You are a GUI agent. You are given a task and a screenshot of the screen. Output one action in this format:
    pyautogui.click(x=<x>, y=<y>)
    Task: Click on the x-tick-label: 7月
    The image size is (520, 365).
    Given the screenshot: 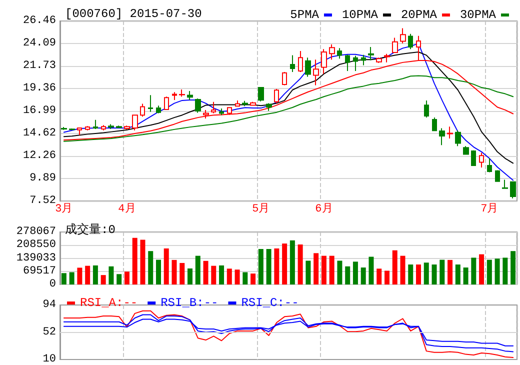 What is the action you would take?
    pyautogui.click(x=489, y=209)
    